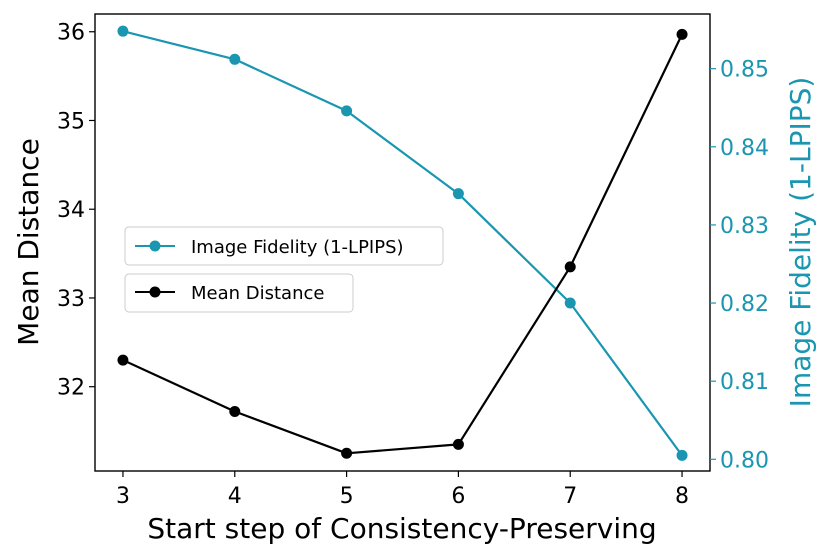 Image resolution: width=830 pixels, height=559 pixels. I want to click on left-tick-label: 36, so click(71, 33).